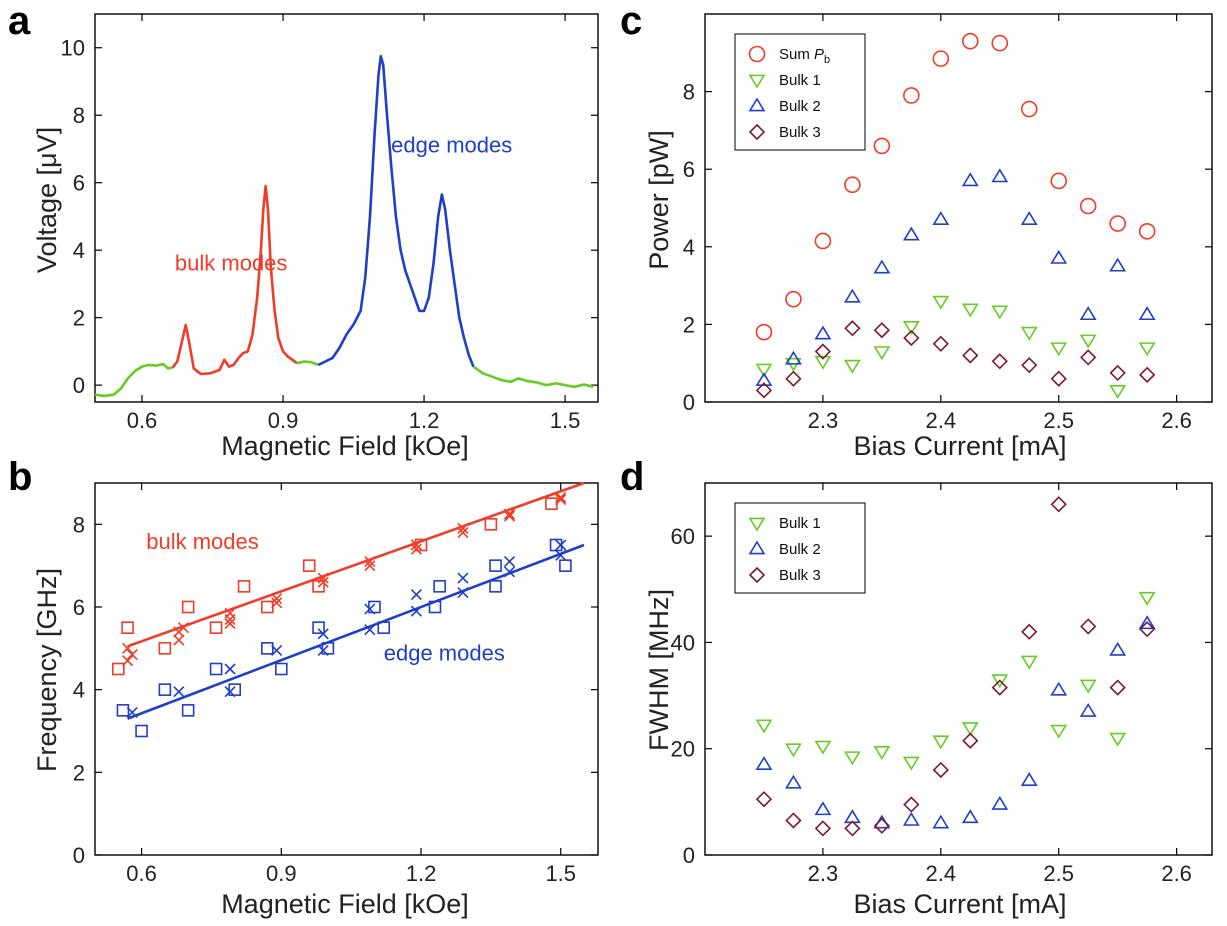 The image size is (1227, 926). Describe the element at coordinates (79, 385) in the screenshot. I see `panel-a-ytick-label: 0` at that location.